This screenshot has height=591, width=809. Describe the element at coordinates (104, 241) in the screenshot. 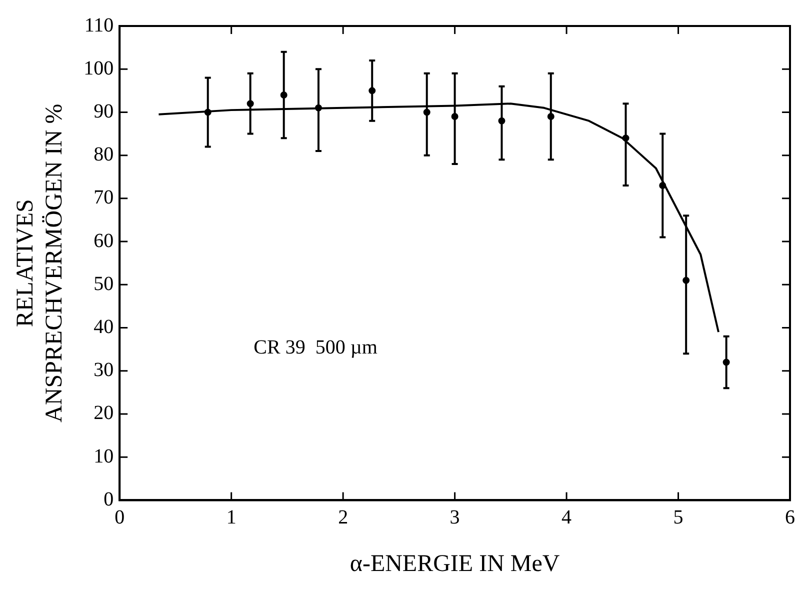

I see `y-tick-label: 60` at that location.